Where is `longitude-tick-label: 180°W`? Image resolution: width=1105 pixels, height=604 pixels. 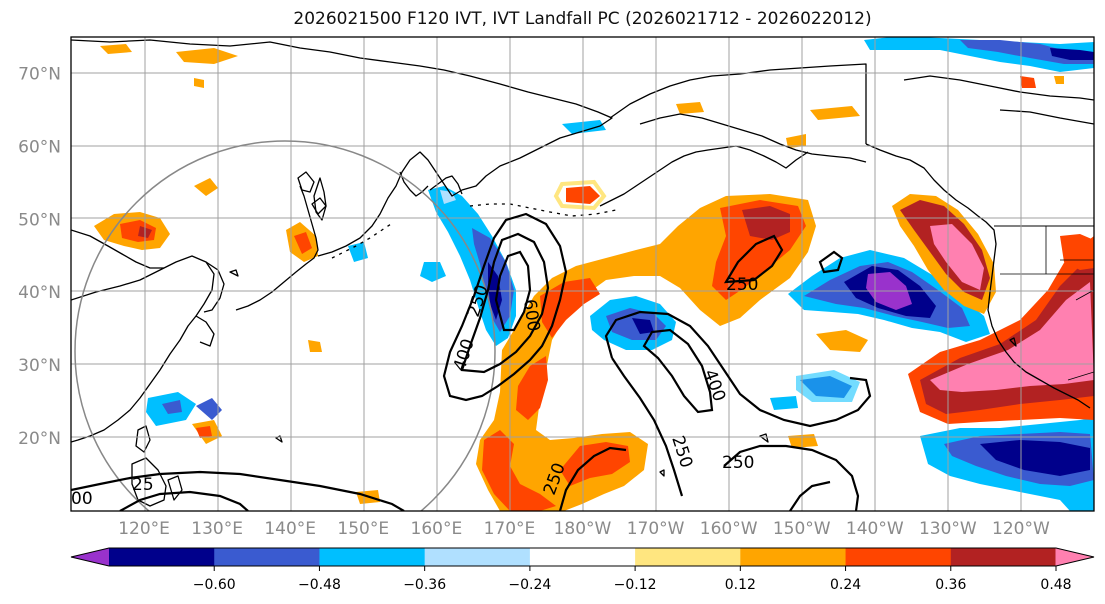
longitude-tick-label: 180°W is located at coordinates (583, 529).